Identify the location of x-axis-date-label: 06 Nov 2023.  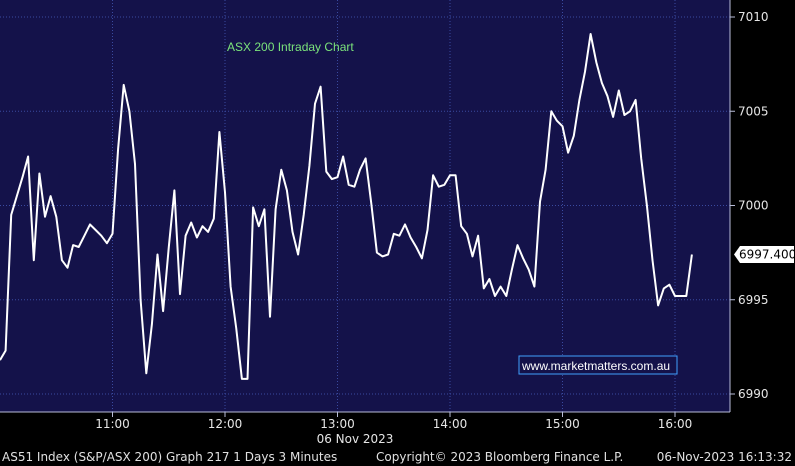
(355, 439).